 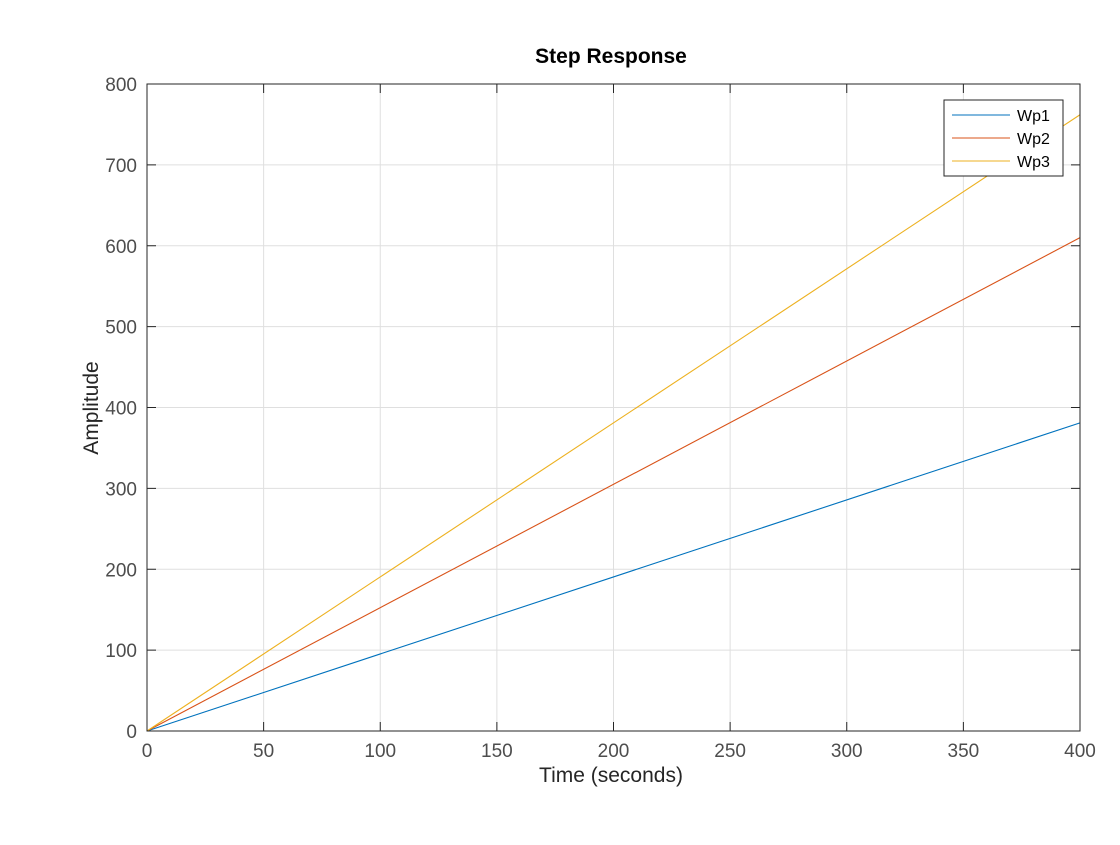 I want to click on y-tick-labels: 0 100 200 300 400 500 600 700 800, so click(x=121, y=409).